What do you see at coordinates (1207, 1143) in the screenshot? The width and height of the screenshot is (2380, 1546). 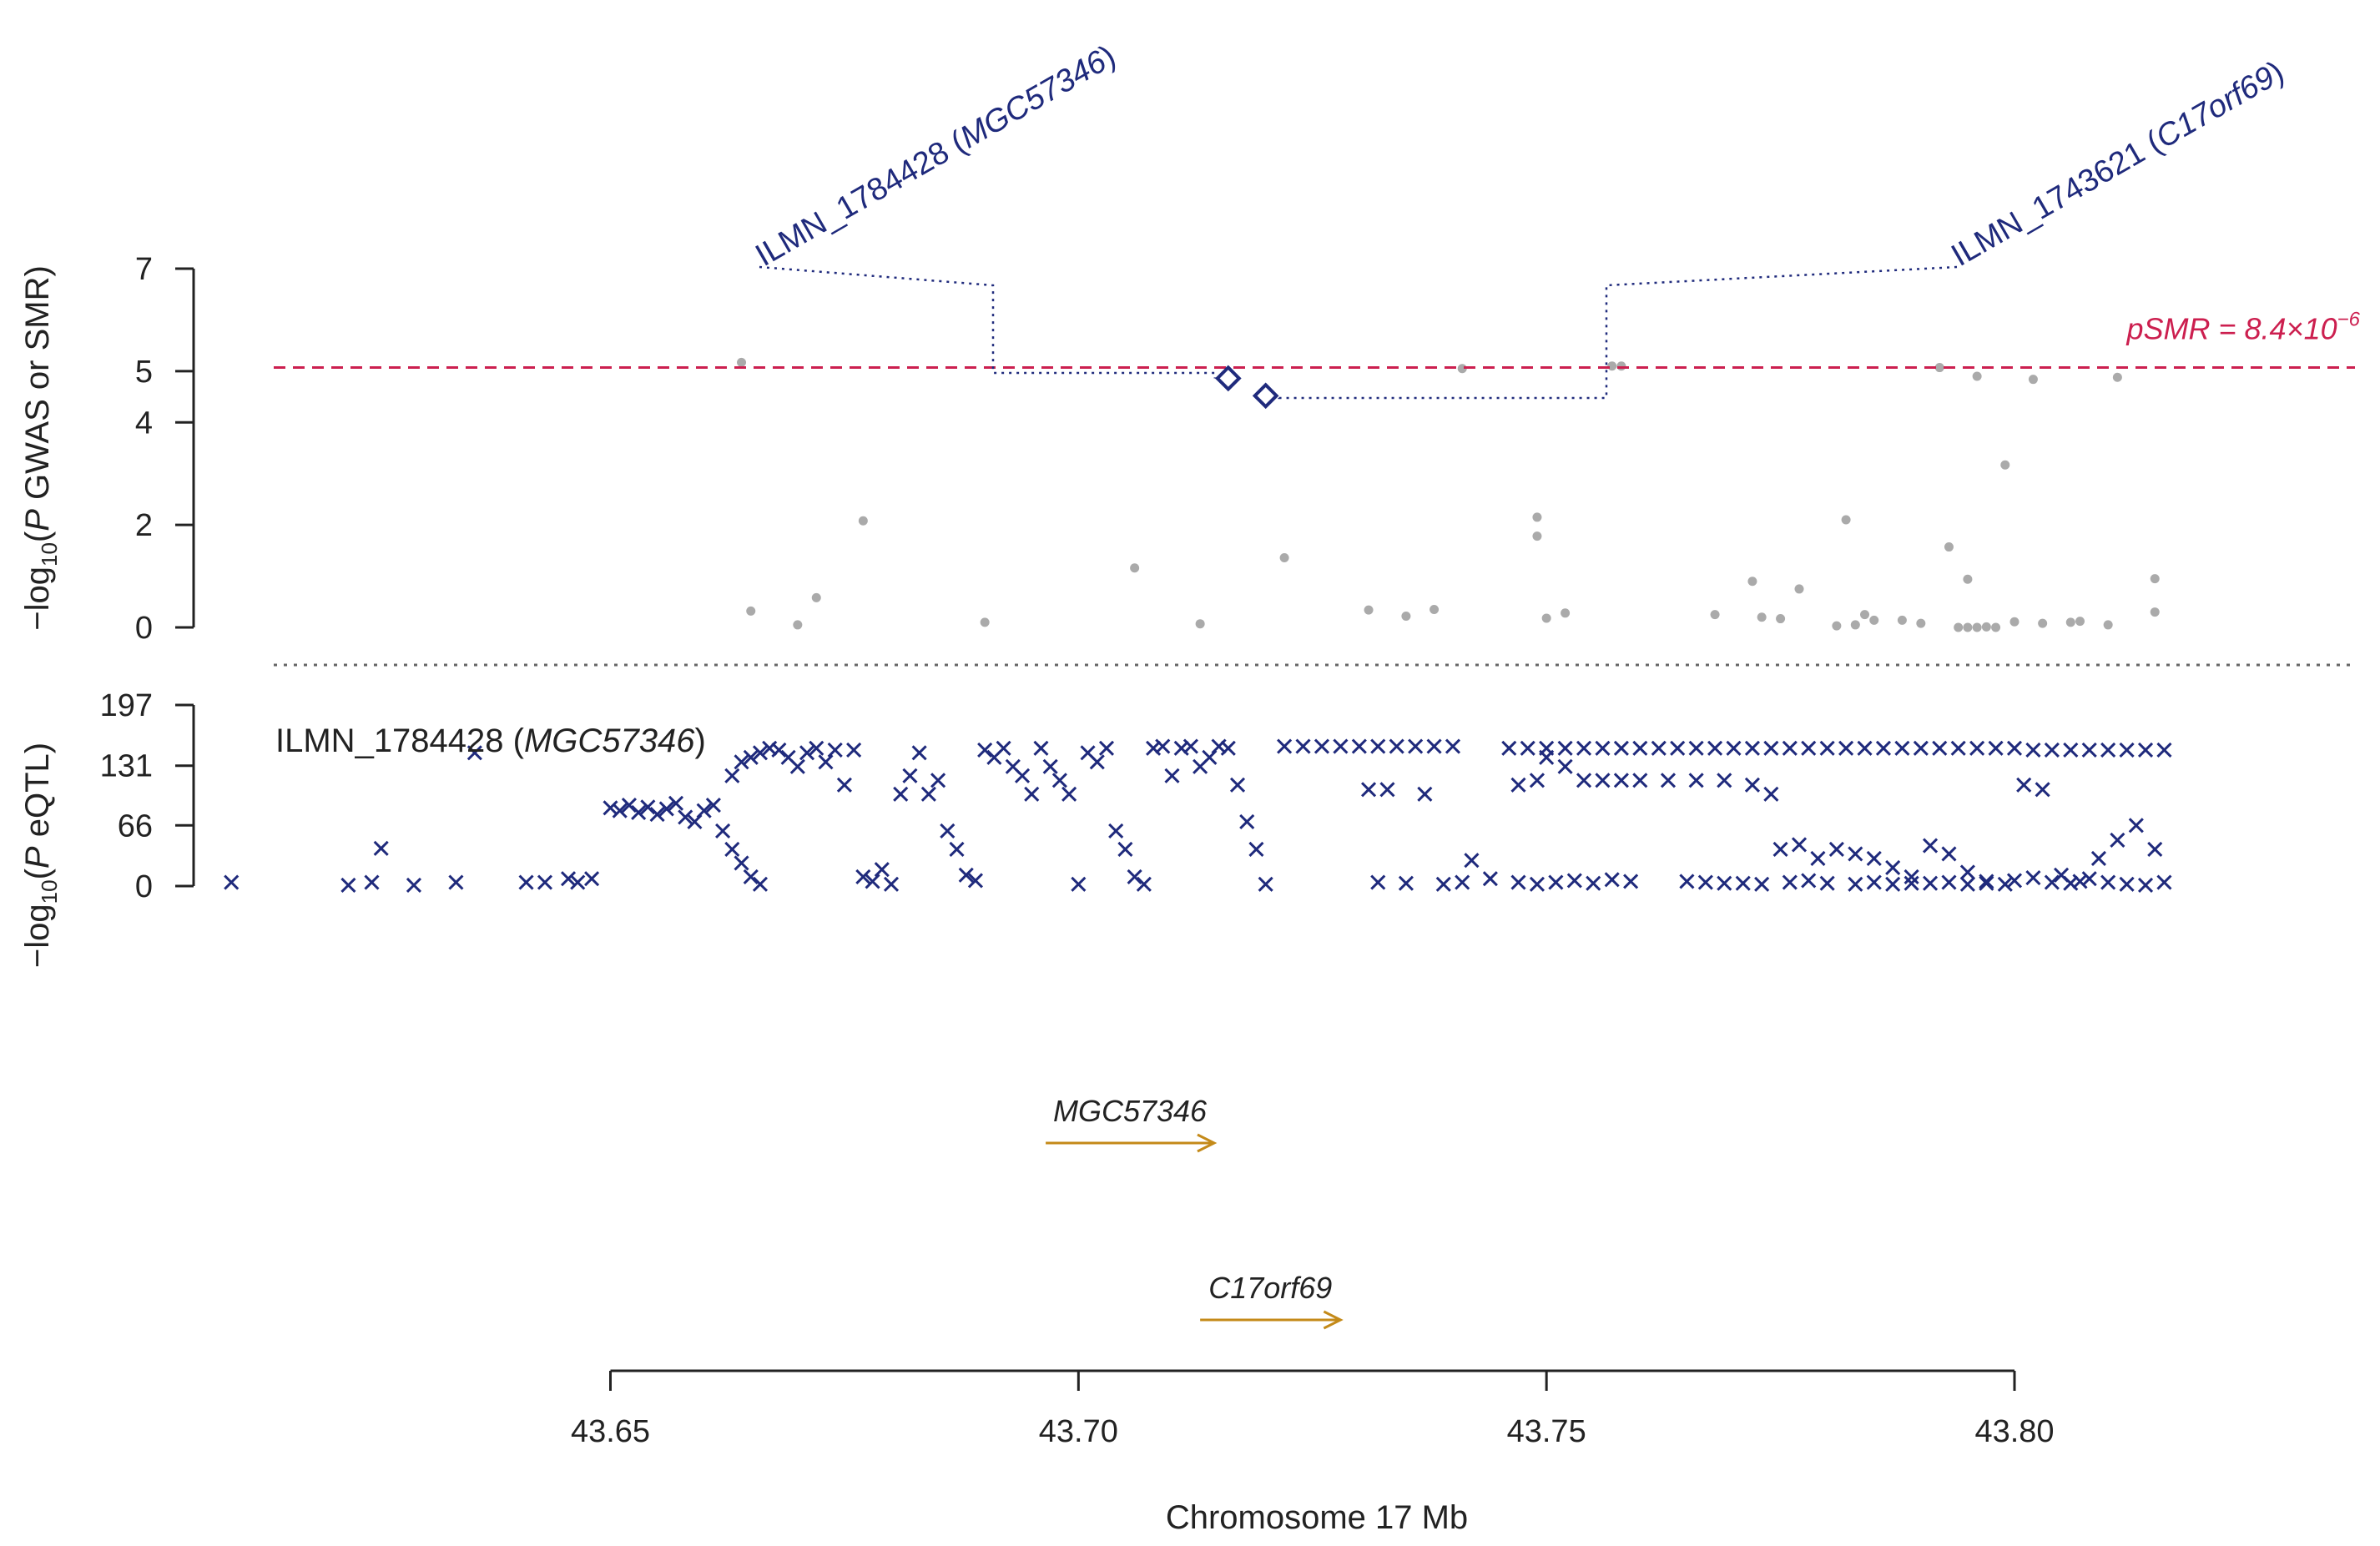 I see `gene-arrowhead` at bounding box center [1207, 1143].